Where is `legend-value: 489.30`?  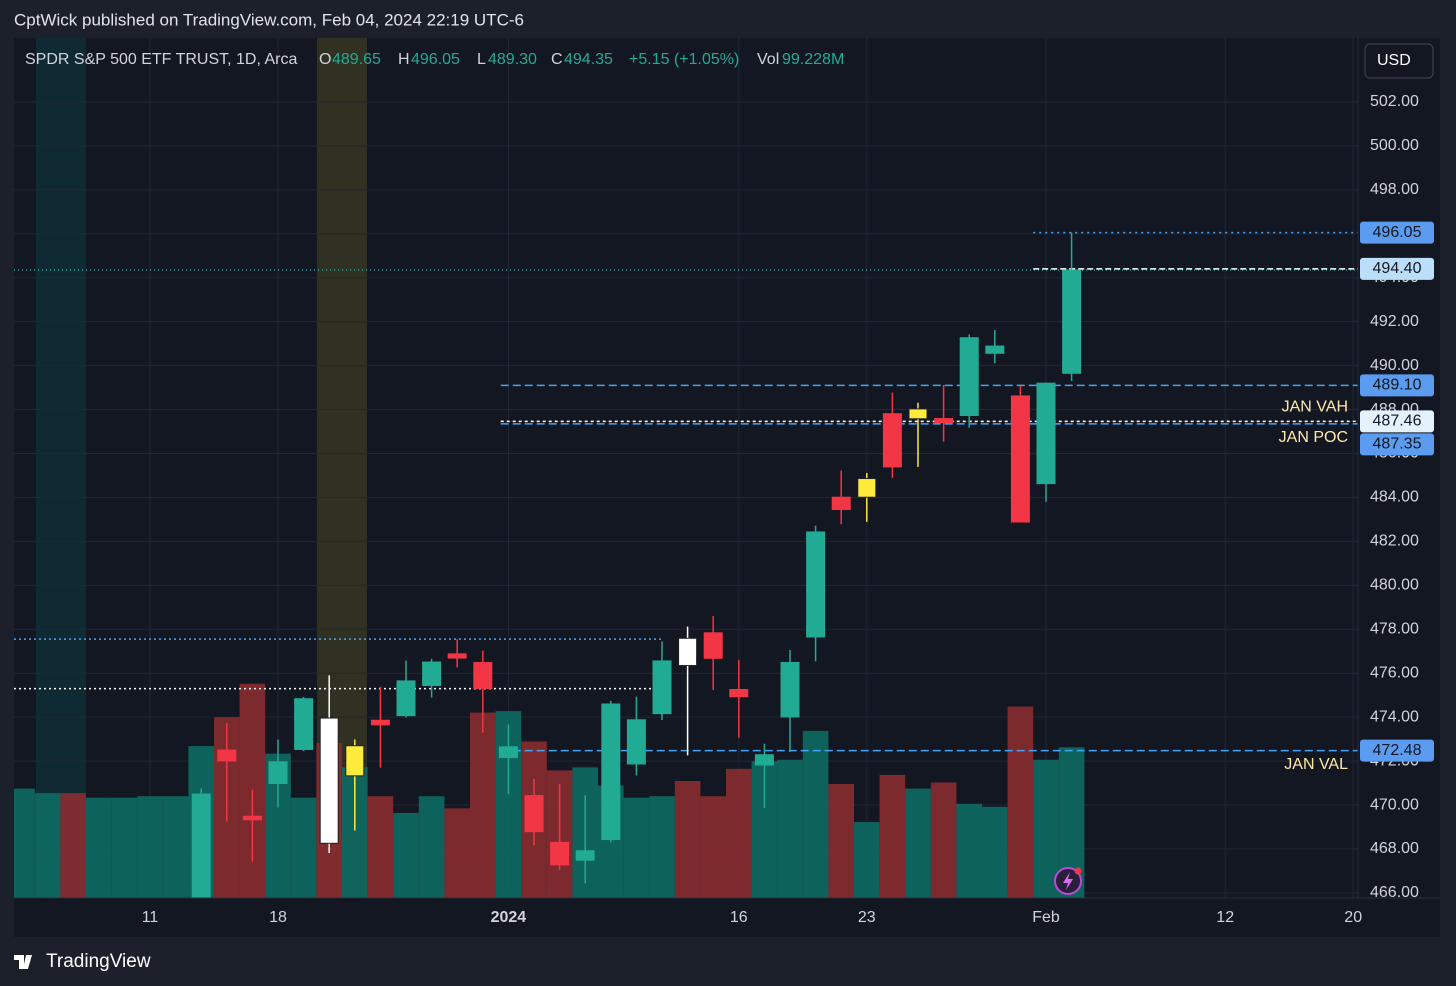 legend-value: 489.30 is located at coordinates (512, 59).